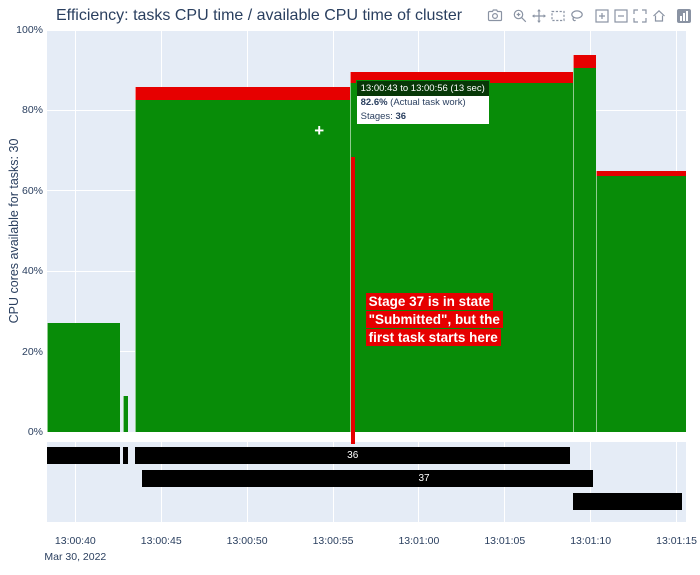 The height and width of the screenshot is (575, 700). Describe the element at coordinates (161, 541) in the screenshot. I see `x-tick-label: 13:00:45` at that location.